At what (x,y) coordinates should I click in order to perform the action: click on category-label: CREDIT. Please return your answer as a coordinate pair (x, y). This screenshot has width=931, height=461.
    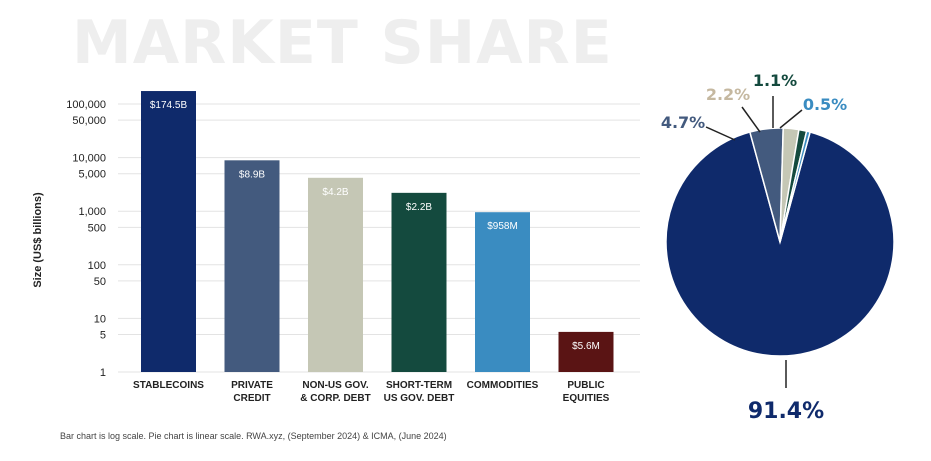
    Looking at the image, I should click on (251, 398).